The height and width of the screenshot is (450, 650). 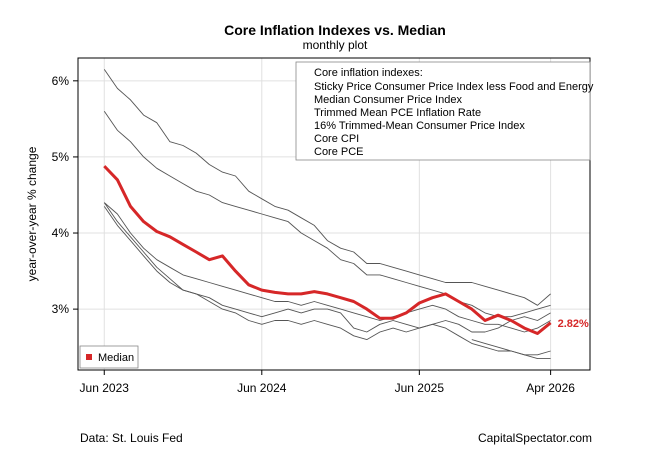 What do you see at coordinates (336, 139) in the screenshot?
I see `legend-entry: Core CPI` at bounding box center [336, 139].